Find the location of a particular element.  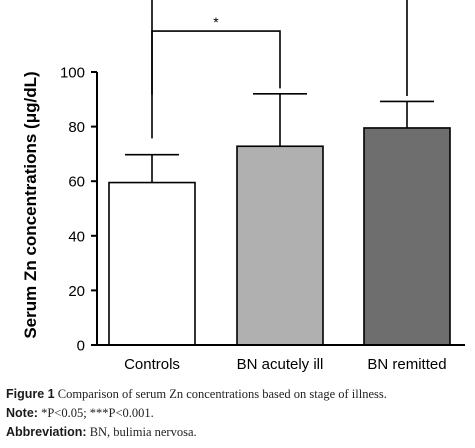

note-text: *P<0.05; ***P<0.001. is located at coordinates (95, 413).